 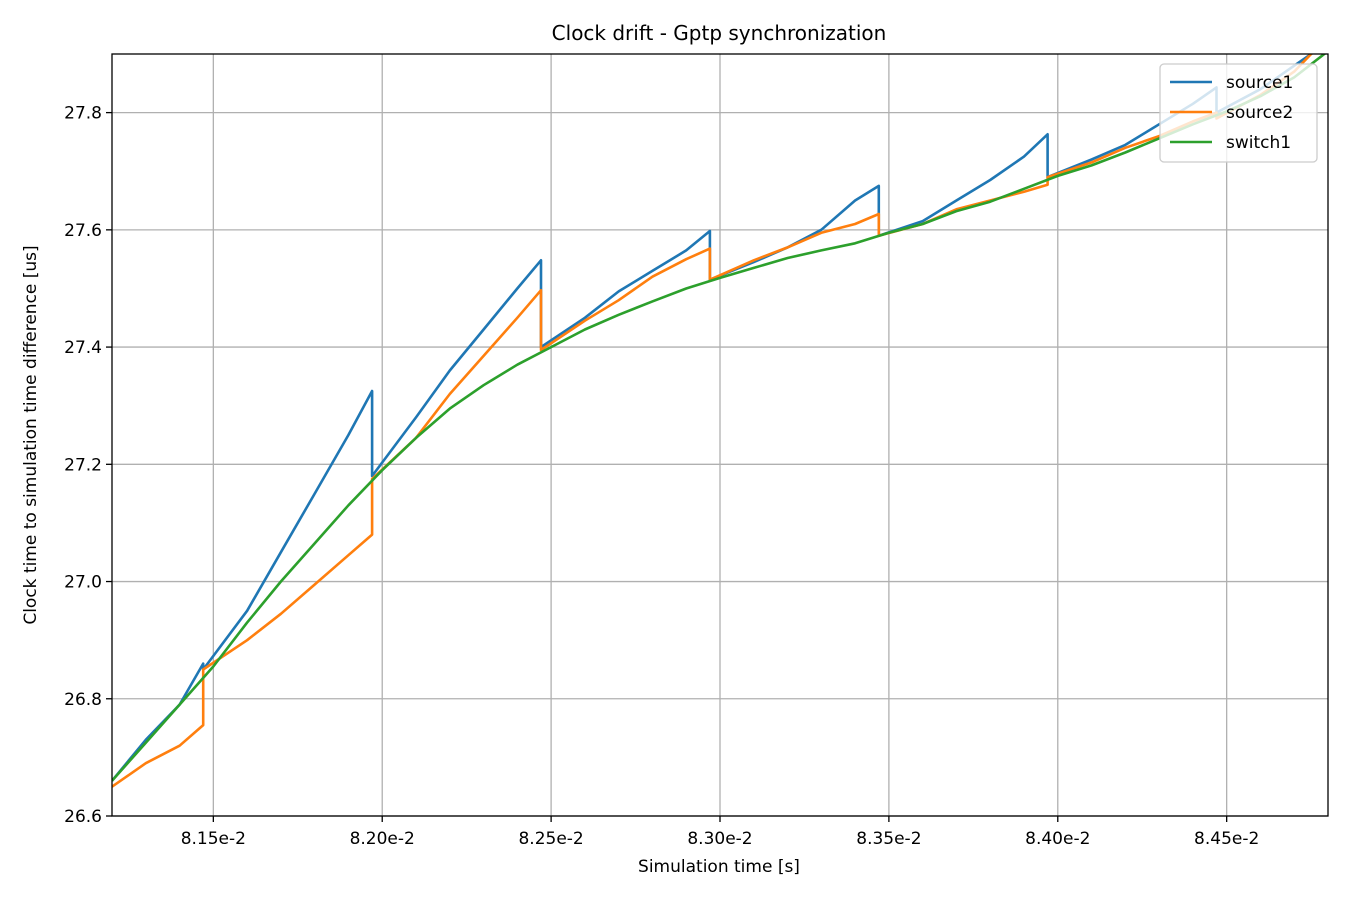 I want to click on y-tick-label: 26.6, so click(x=83, y=817).